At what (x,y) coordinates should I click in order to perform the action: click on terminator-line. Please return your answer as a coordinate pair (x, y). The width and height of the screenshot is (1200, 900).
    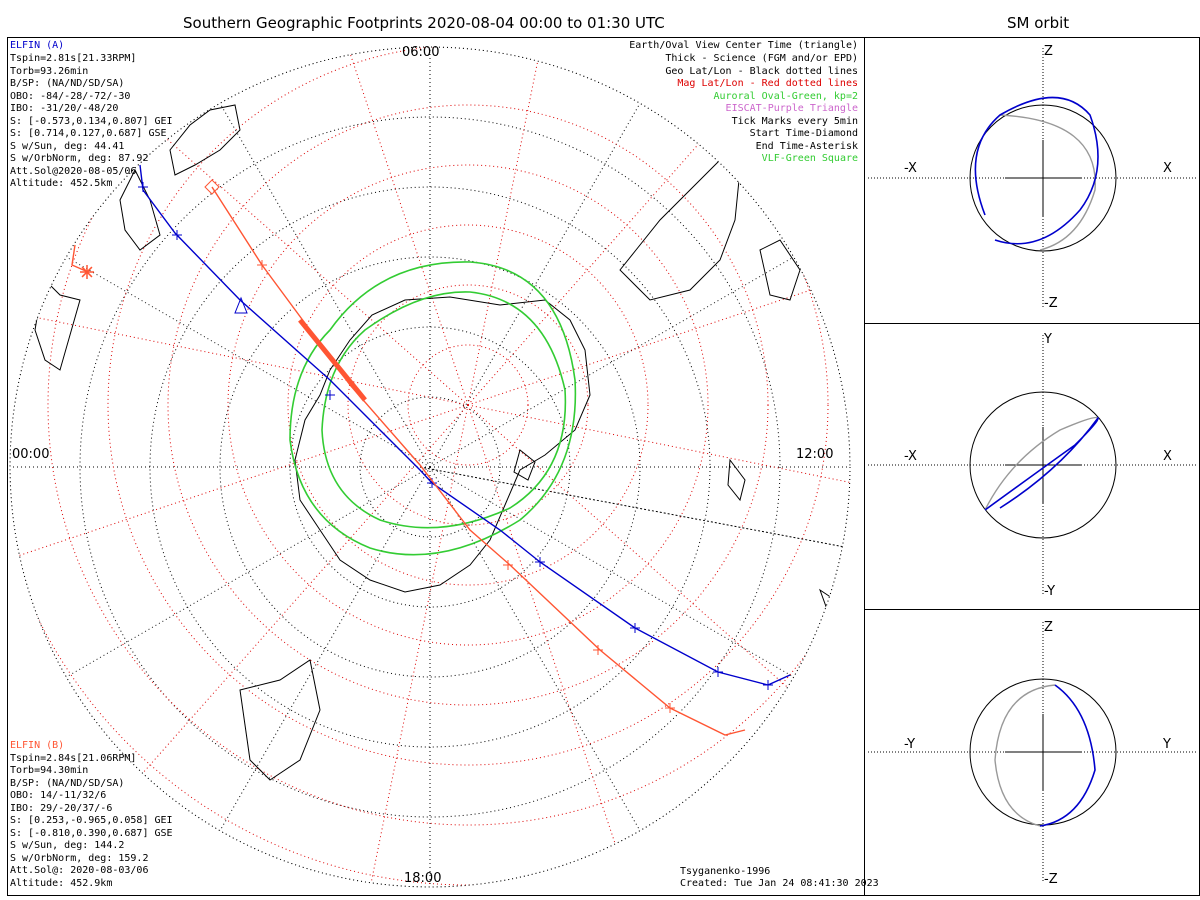
    Looking at the image, I should click on (634, 507).